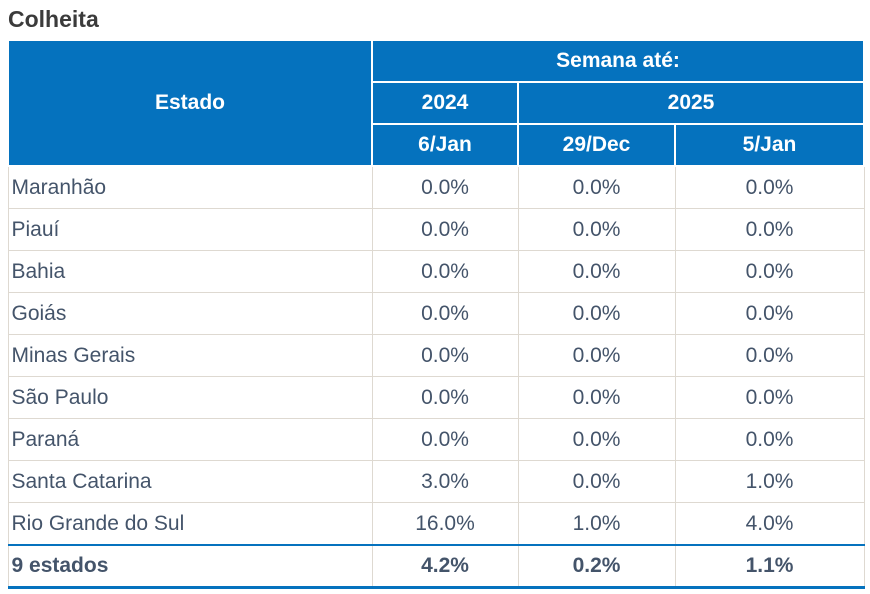 This screenshot has width=870, height=594. I want to click on total-value-cell: 4.2%, so click(445, 566).